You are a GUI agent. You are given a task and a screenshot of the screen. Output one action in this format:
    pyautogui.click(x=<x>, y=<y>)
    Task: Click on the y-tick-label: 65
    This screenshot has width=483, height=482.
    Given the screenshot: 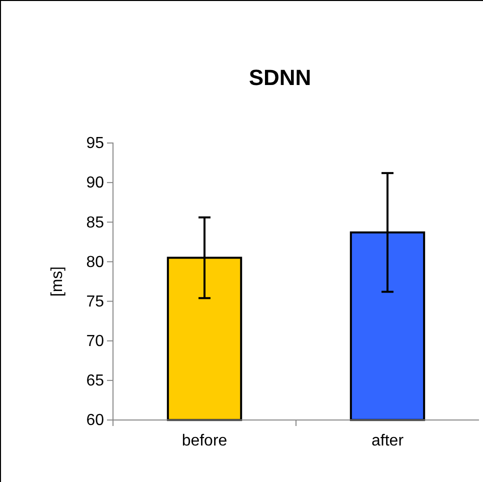 What is the action you would take?
    pyautogui.click(x=95, y=381)
    